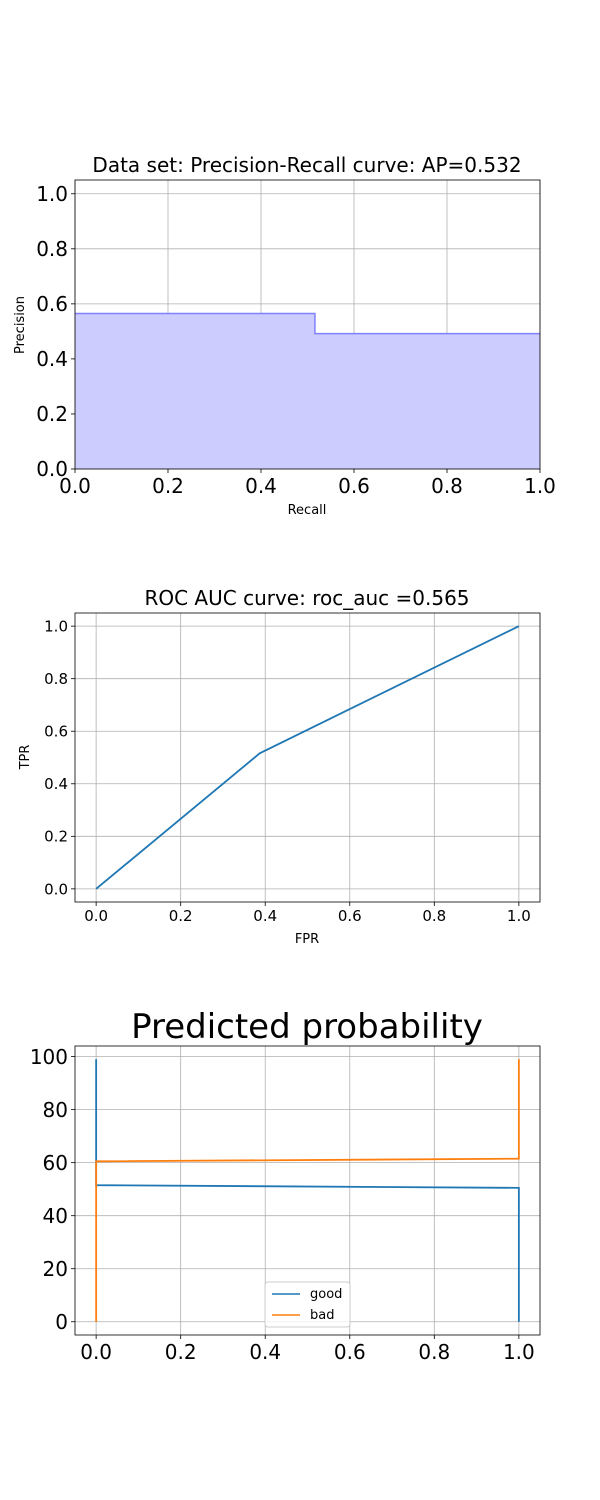  Describe the element at coordinates (75, 486) in the screenshot. I see `pr-x-tick-label: 0.0` at that location.